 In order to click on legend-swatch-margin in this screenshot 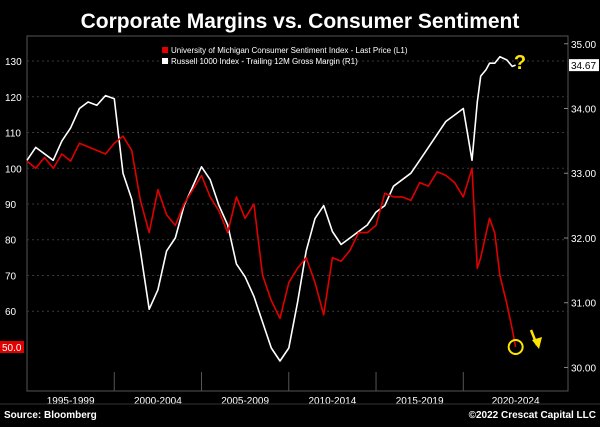, I will do `click(165, 61)`.